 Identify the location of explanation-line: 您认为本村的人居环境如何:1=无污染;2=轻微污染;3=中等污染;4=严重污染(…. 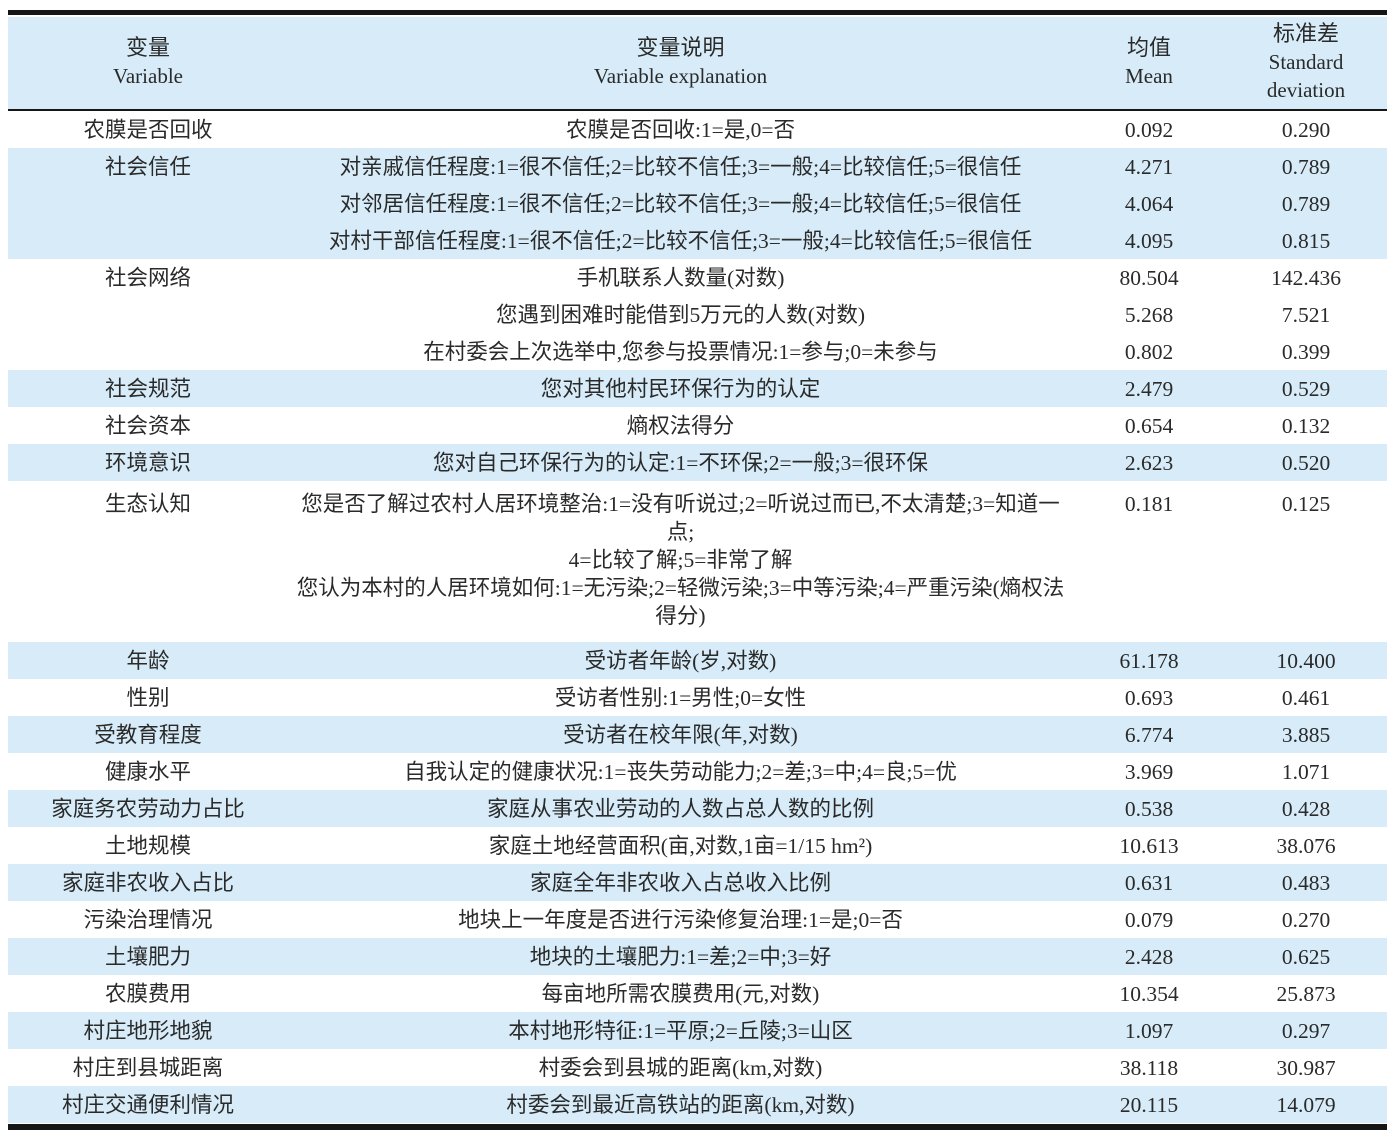
(680, 602).